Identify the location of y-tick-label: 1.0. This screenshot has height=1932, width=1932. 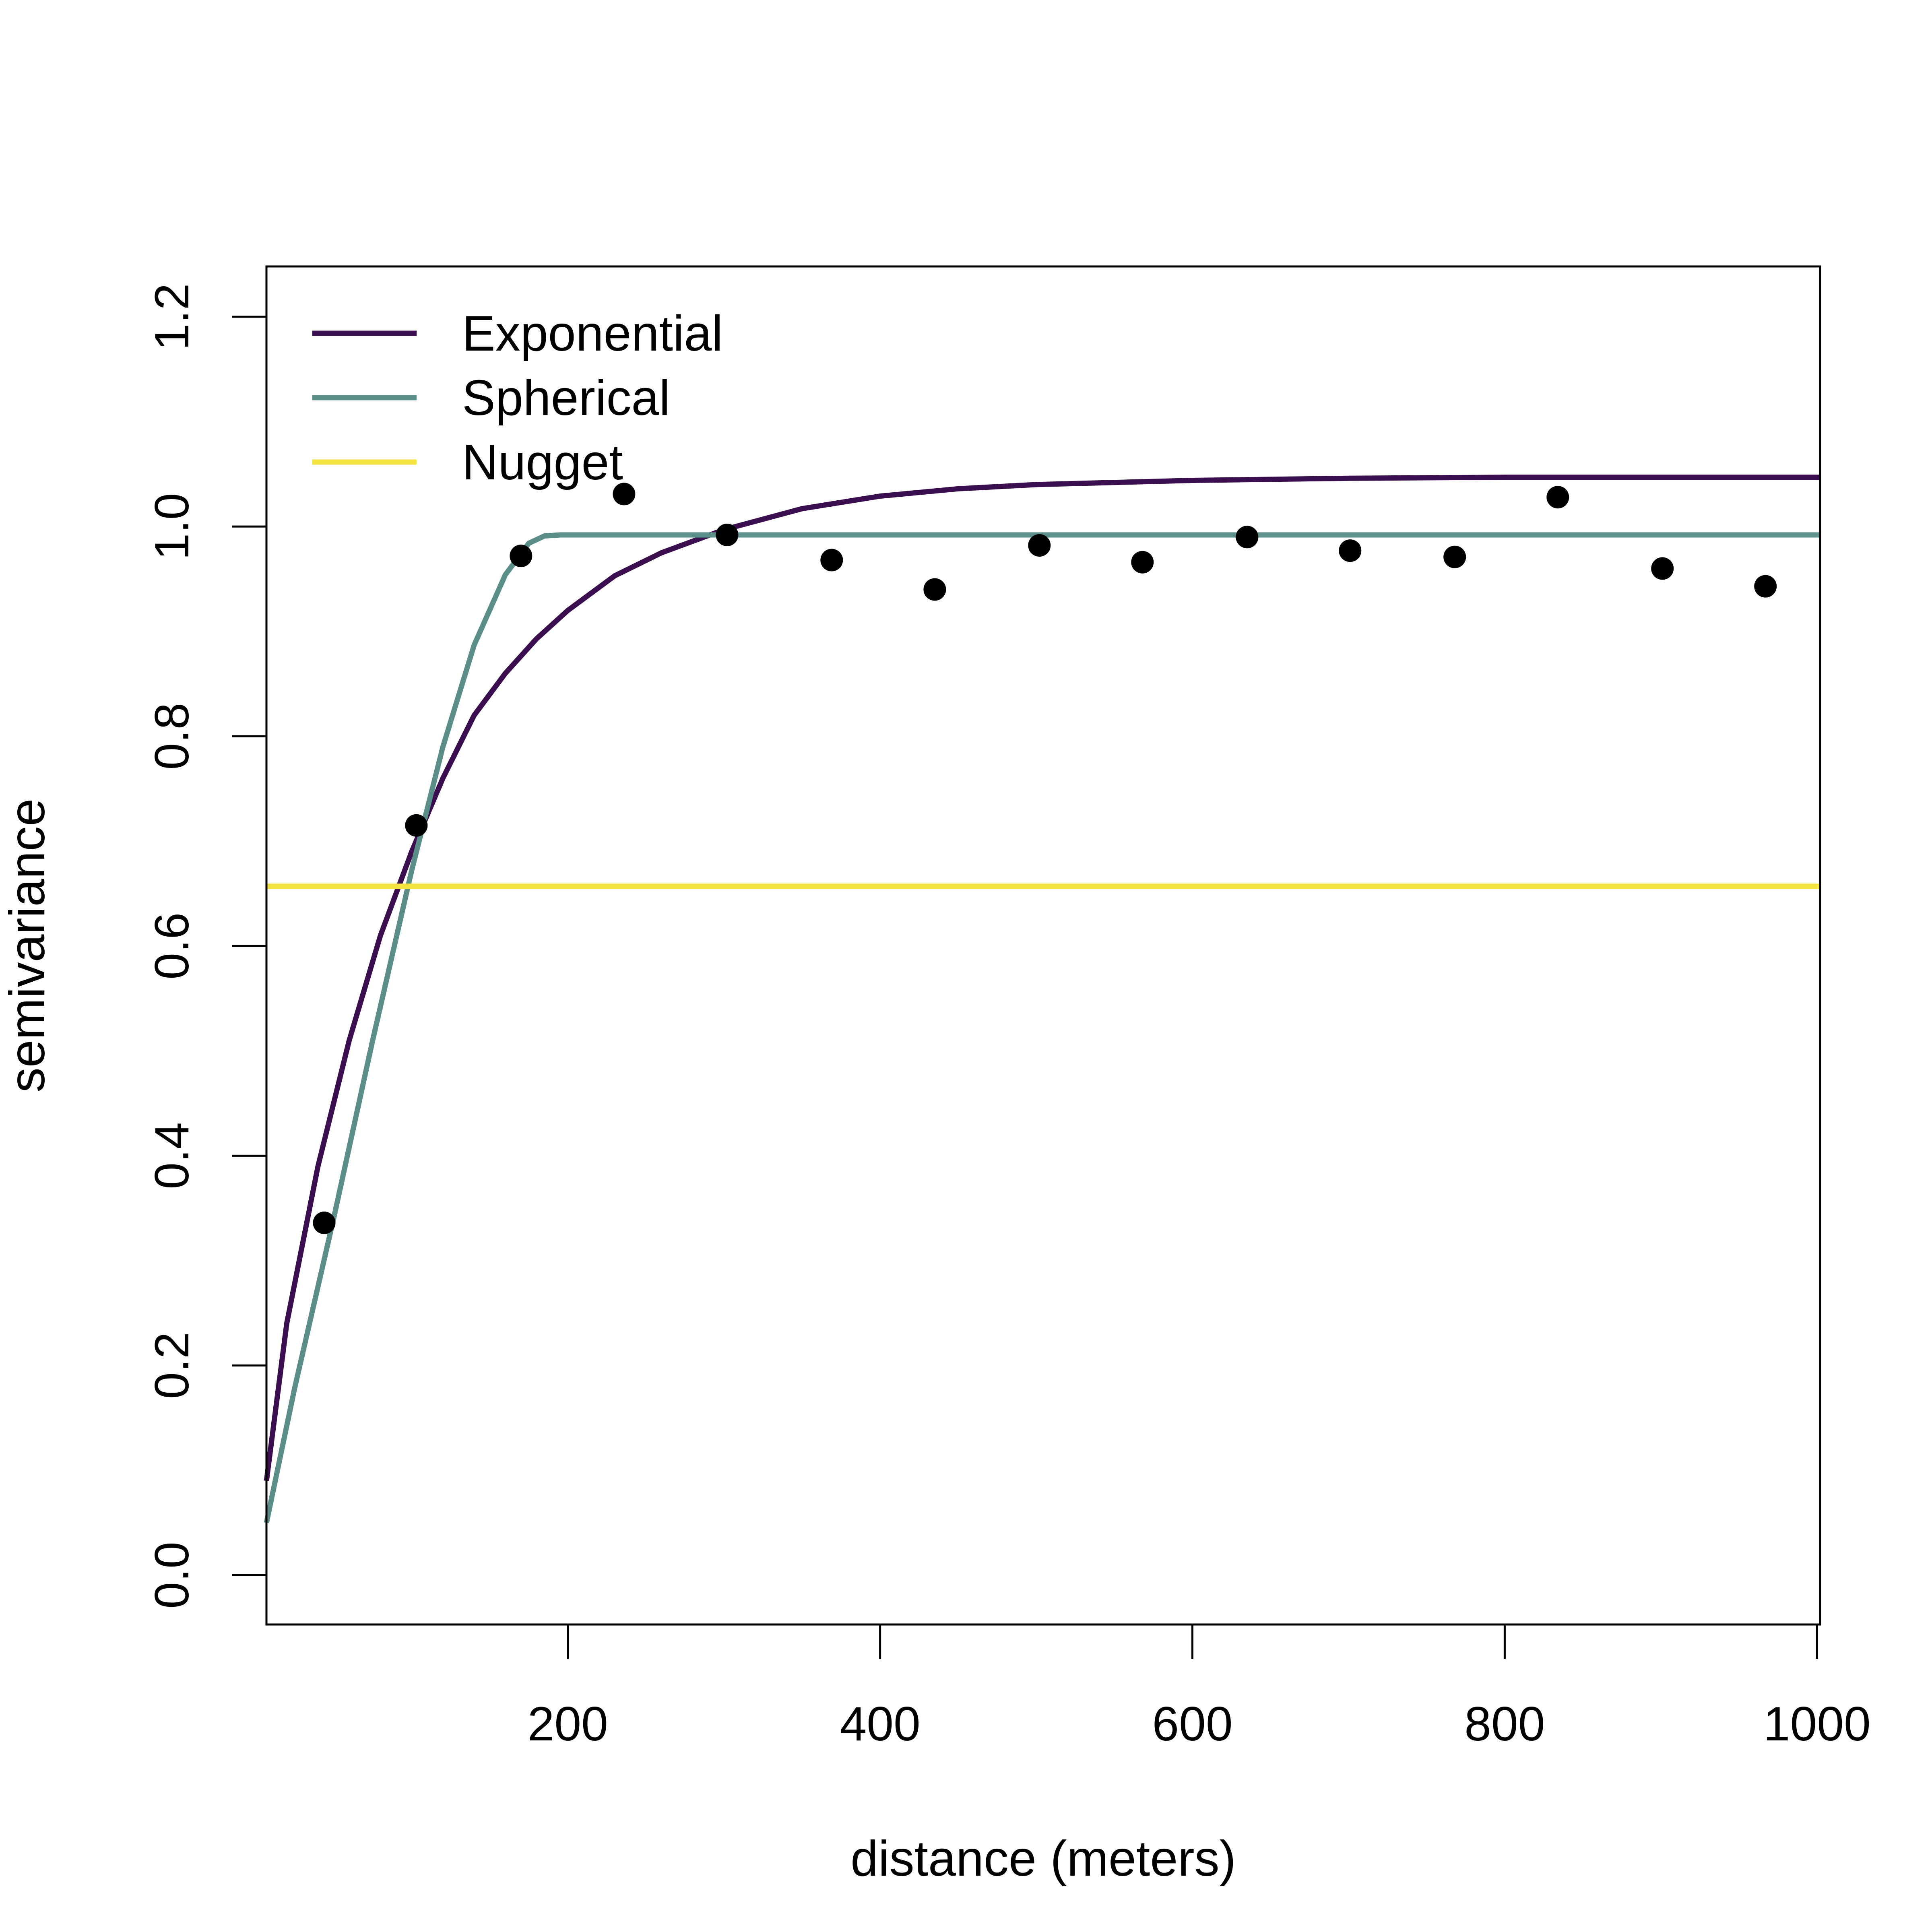
(172, 526).